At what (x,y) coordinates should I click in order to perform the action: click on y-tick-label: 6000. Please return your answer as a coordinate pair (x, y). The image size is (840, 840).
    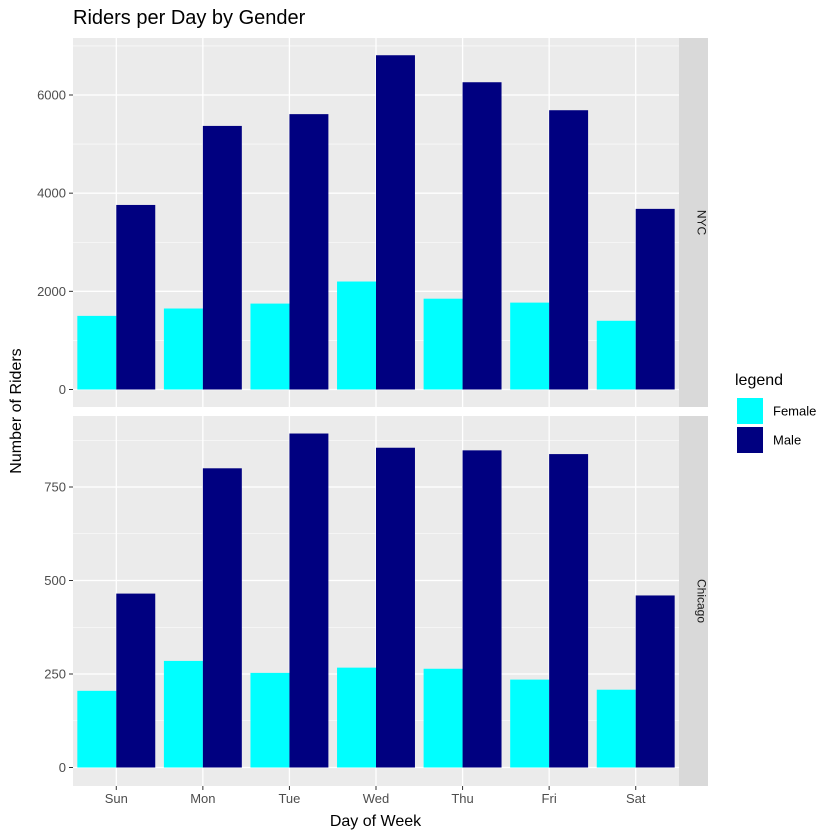
    Looking at the image, I should click on (51, 95).